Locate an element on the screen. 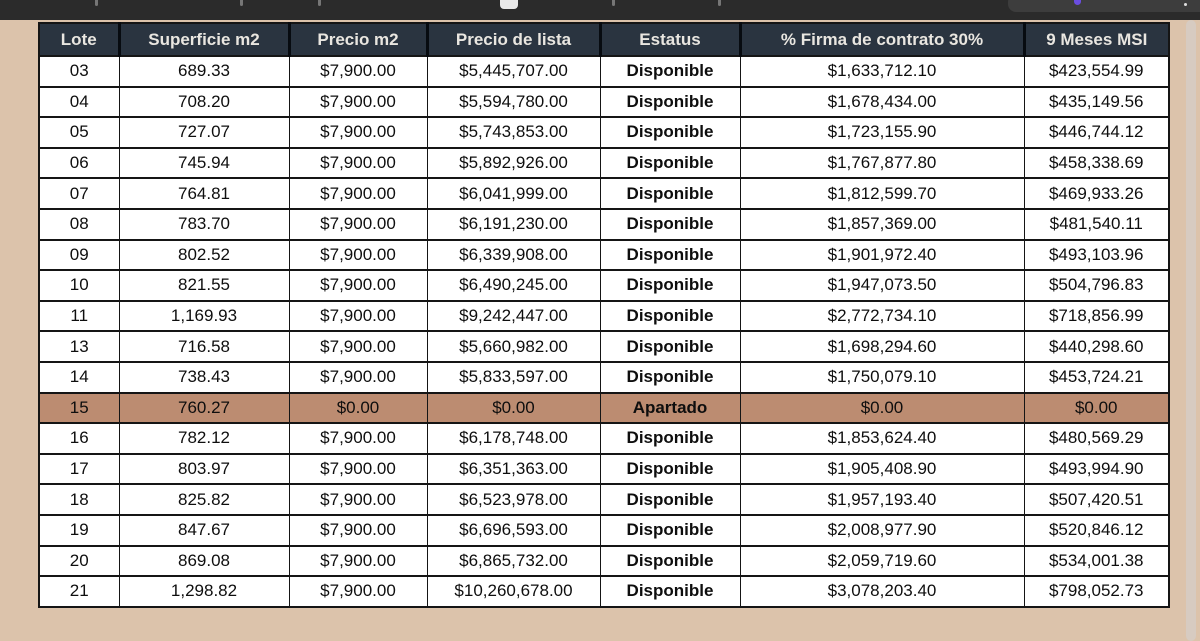 The height and width of the screenshot is (641, 1200). cell-firma-30: $1,678,434.00 is located at coordinates (882, 102).